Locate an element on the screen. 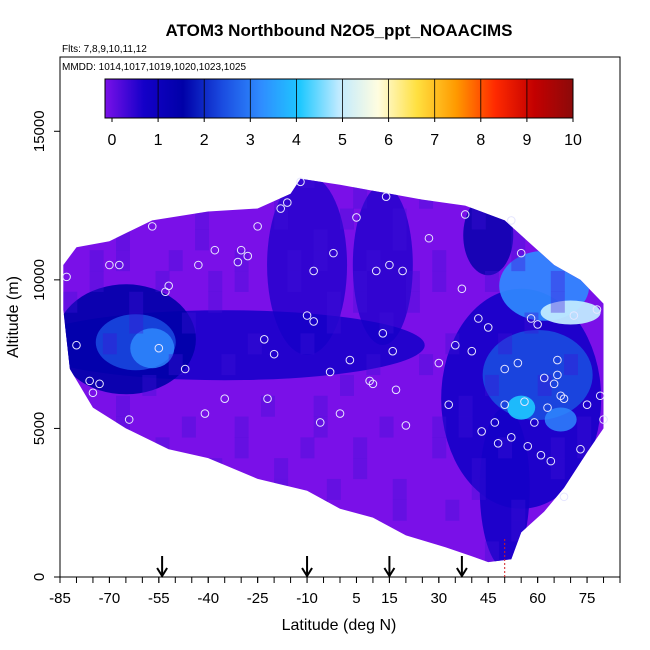 The image size is (650, 650). colorbar-tick-label: 6 is located at coordinates (388, 140).